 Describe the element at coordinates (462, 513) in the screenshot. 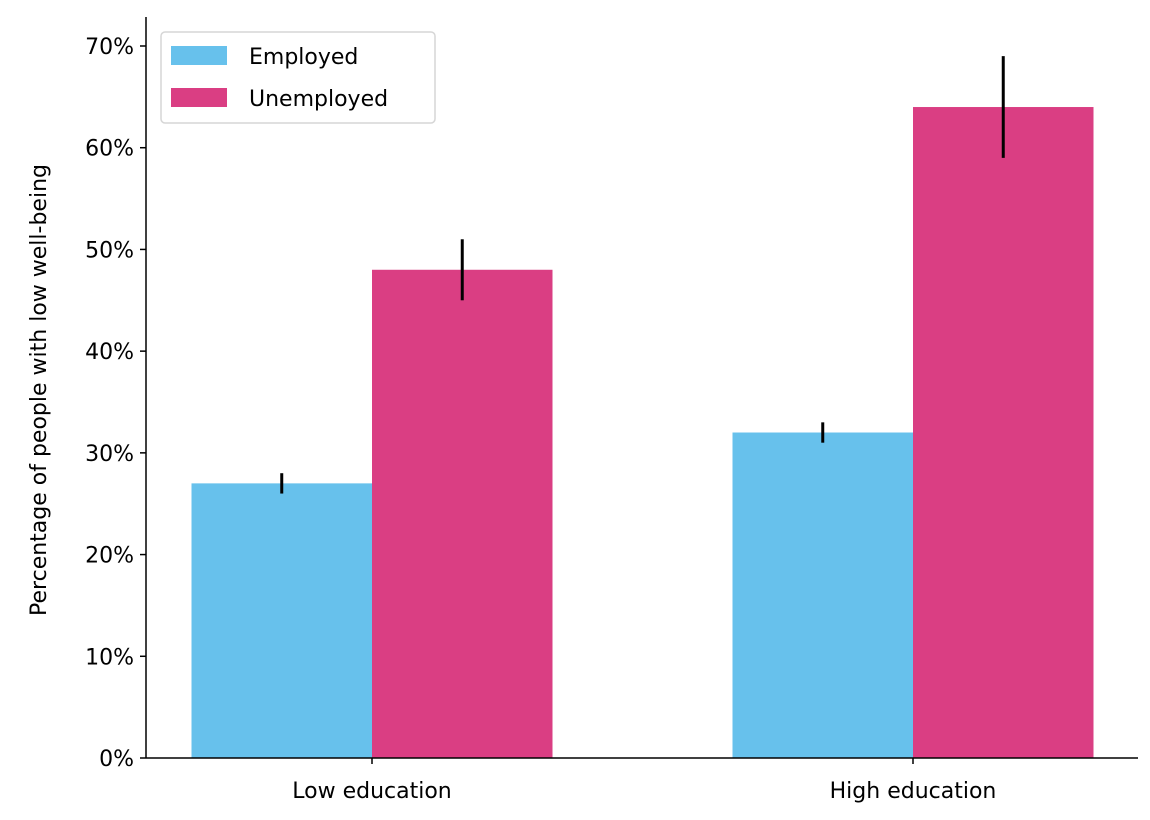

I see `bar-unemployed-low-education` at that location.